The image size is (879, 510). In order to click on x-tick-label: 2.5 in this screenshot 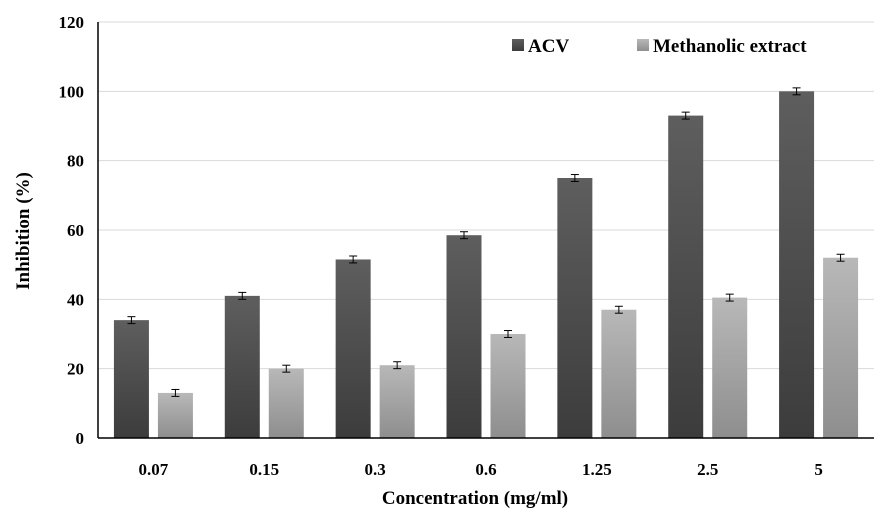, I will do `click(707, 469)`.